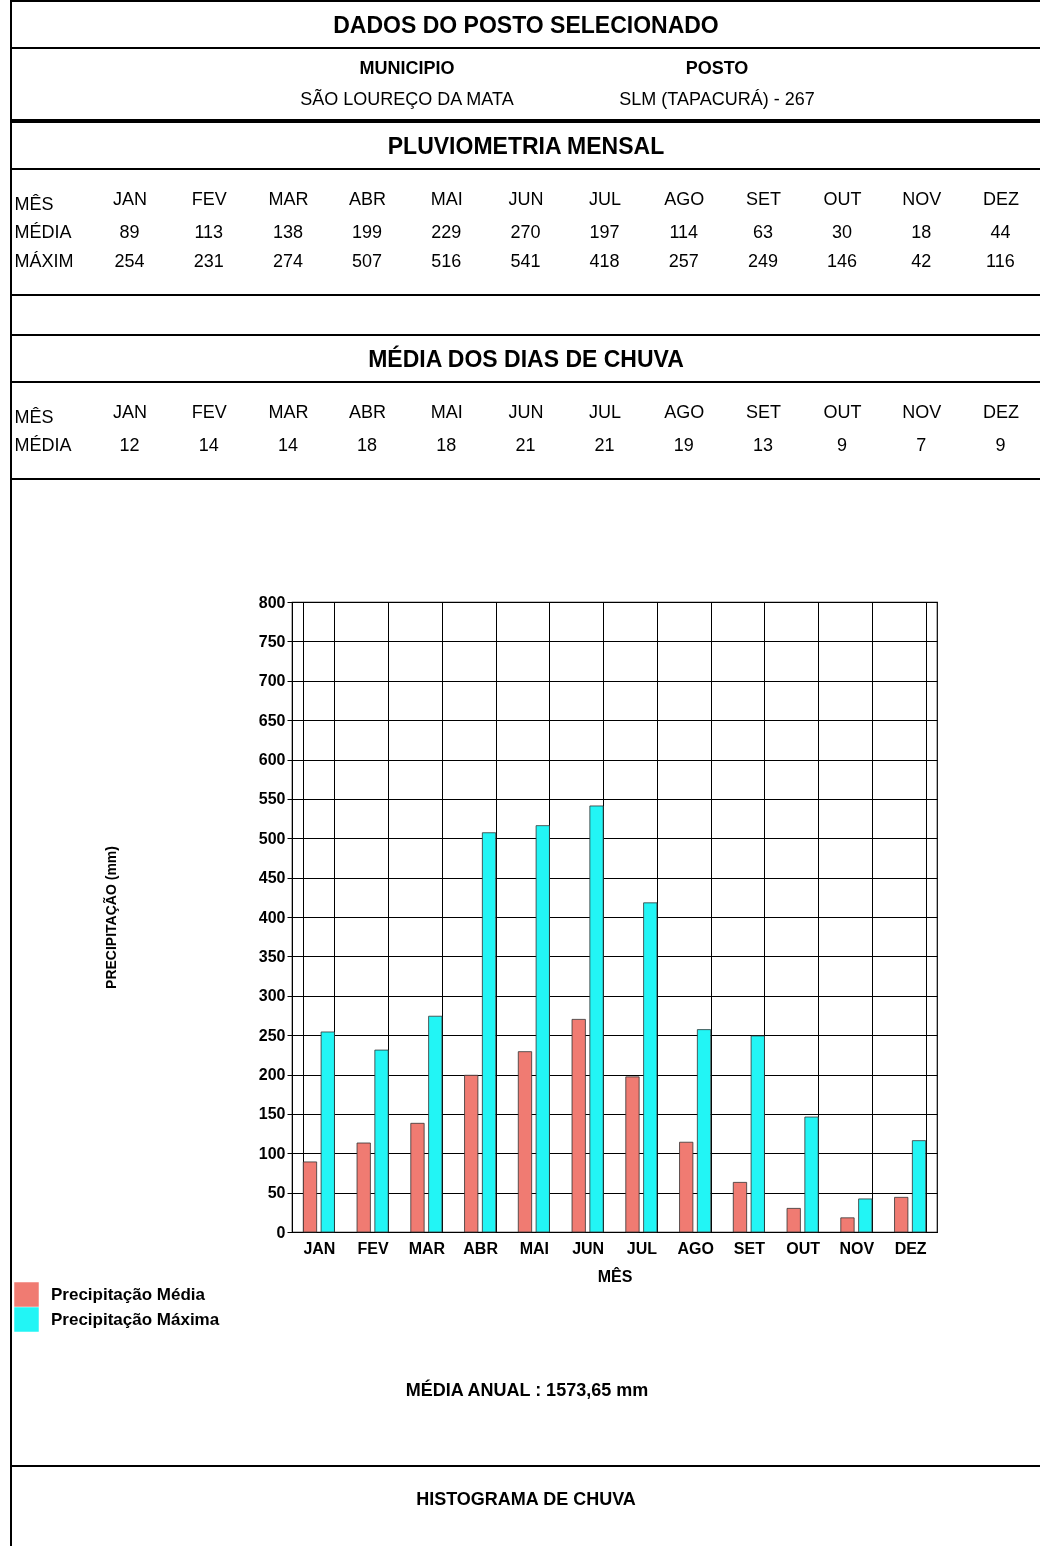  Describe the element at coordinates (272, 956) in the screenshot. I see `y-tick-label: 350` at that location.